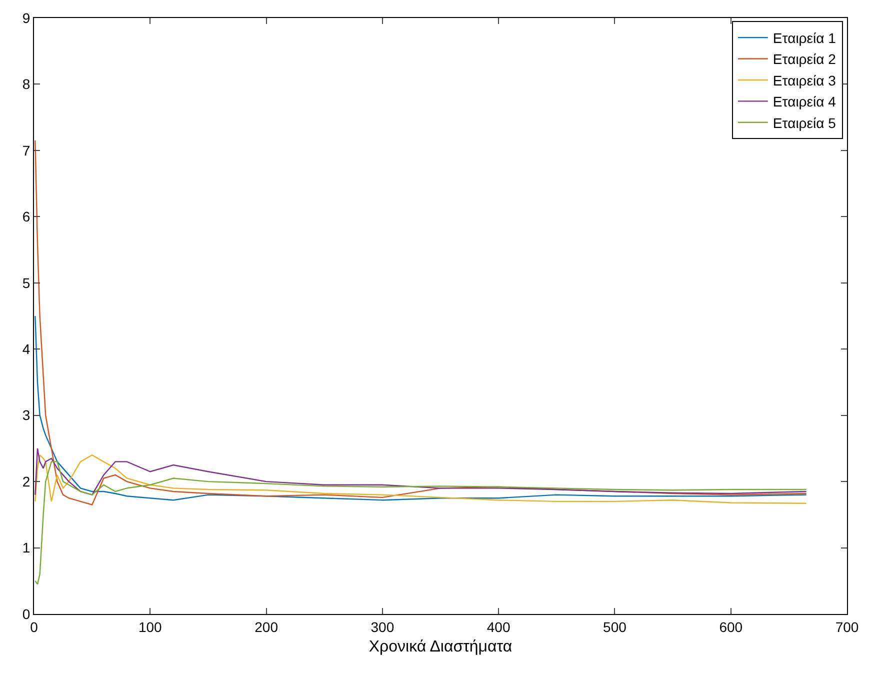 Image resolution: width=869 pixels, height=680 pixels. I want to click on legend-label: Εταιρεία 4, so click(804, 102).